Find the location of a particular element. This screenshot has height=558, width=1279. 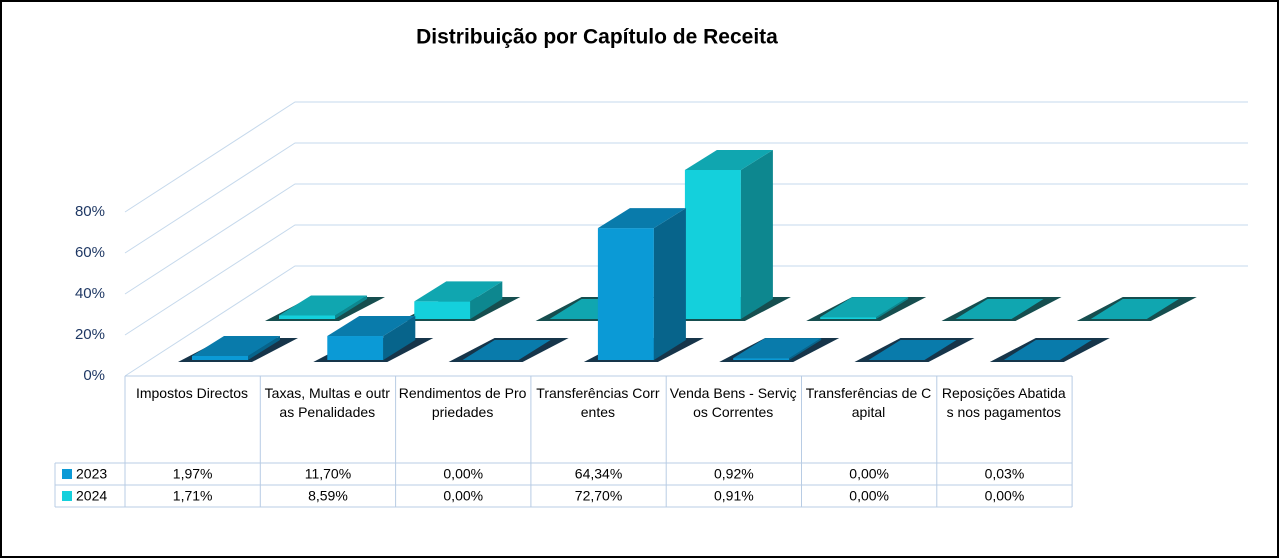

category-label: Impostos Directos is located at coordinates (192, 393).